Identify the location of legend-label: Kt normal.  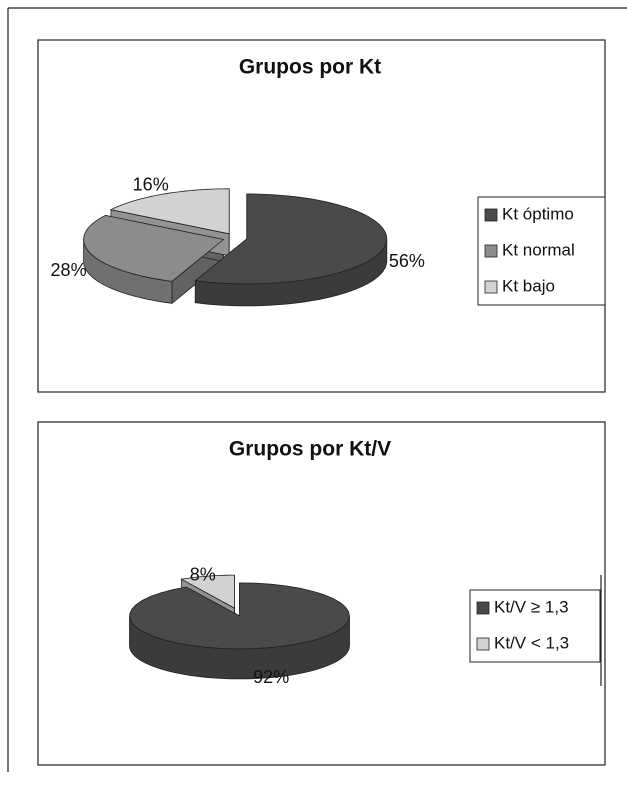
(538, 249).